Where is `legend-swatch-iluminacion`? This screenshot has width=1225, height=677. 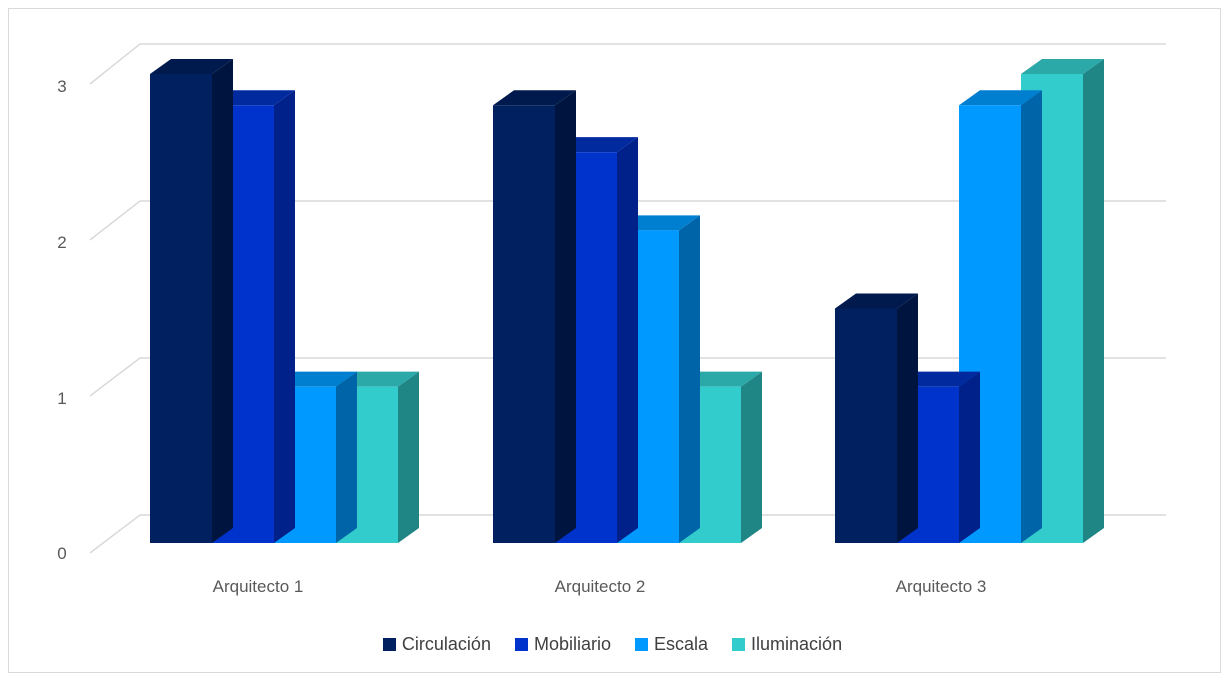 legend-swatch-iluminacion is located at coordinates (739, 644).